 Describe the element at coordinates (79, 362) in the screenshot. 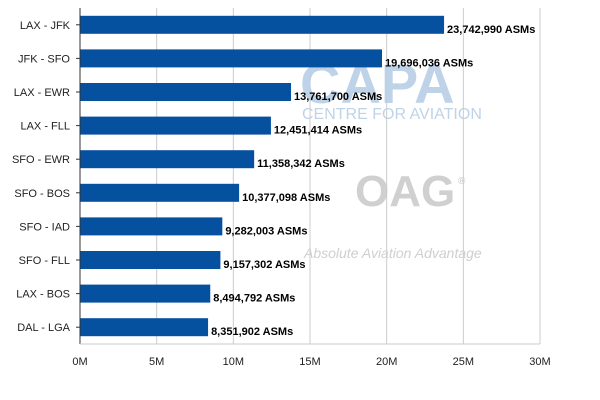

I see `x-tick-label: 0M` at that location.